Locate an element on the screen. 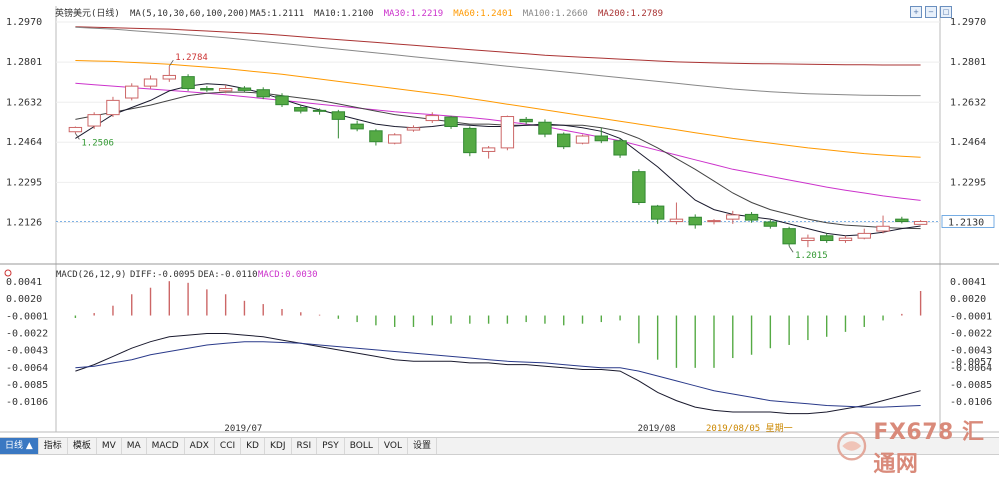 The height and width of the screenshot is (478, 999). toolbar-tab-11: BOLL is located at coordinates (362, 446).